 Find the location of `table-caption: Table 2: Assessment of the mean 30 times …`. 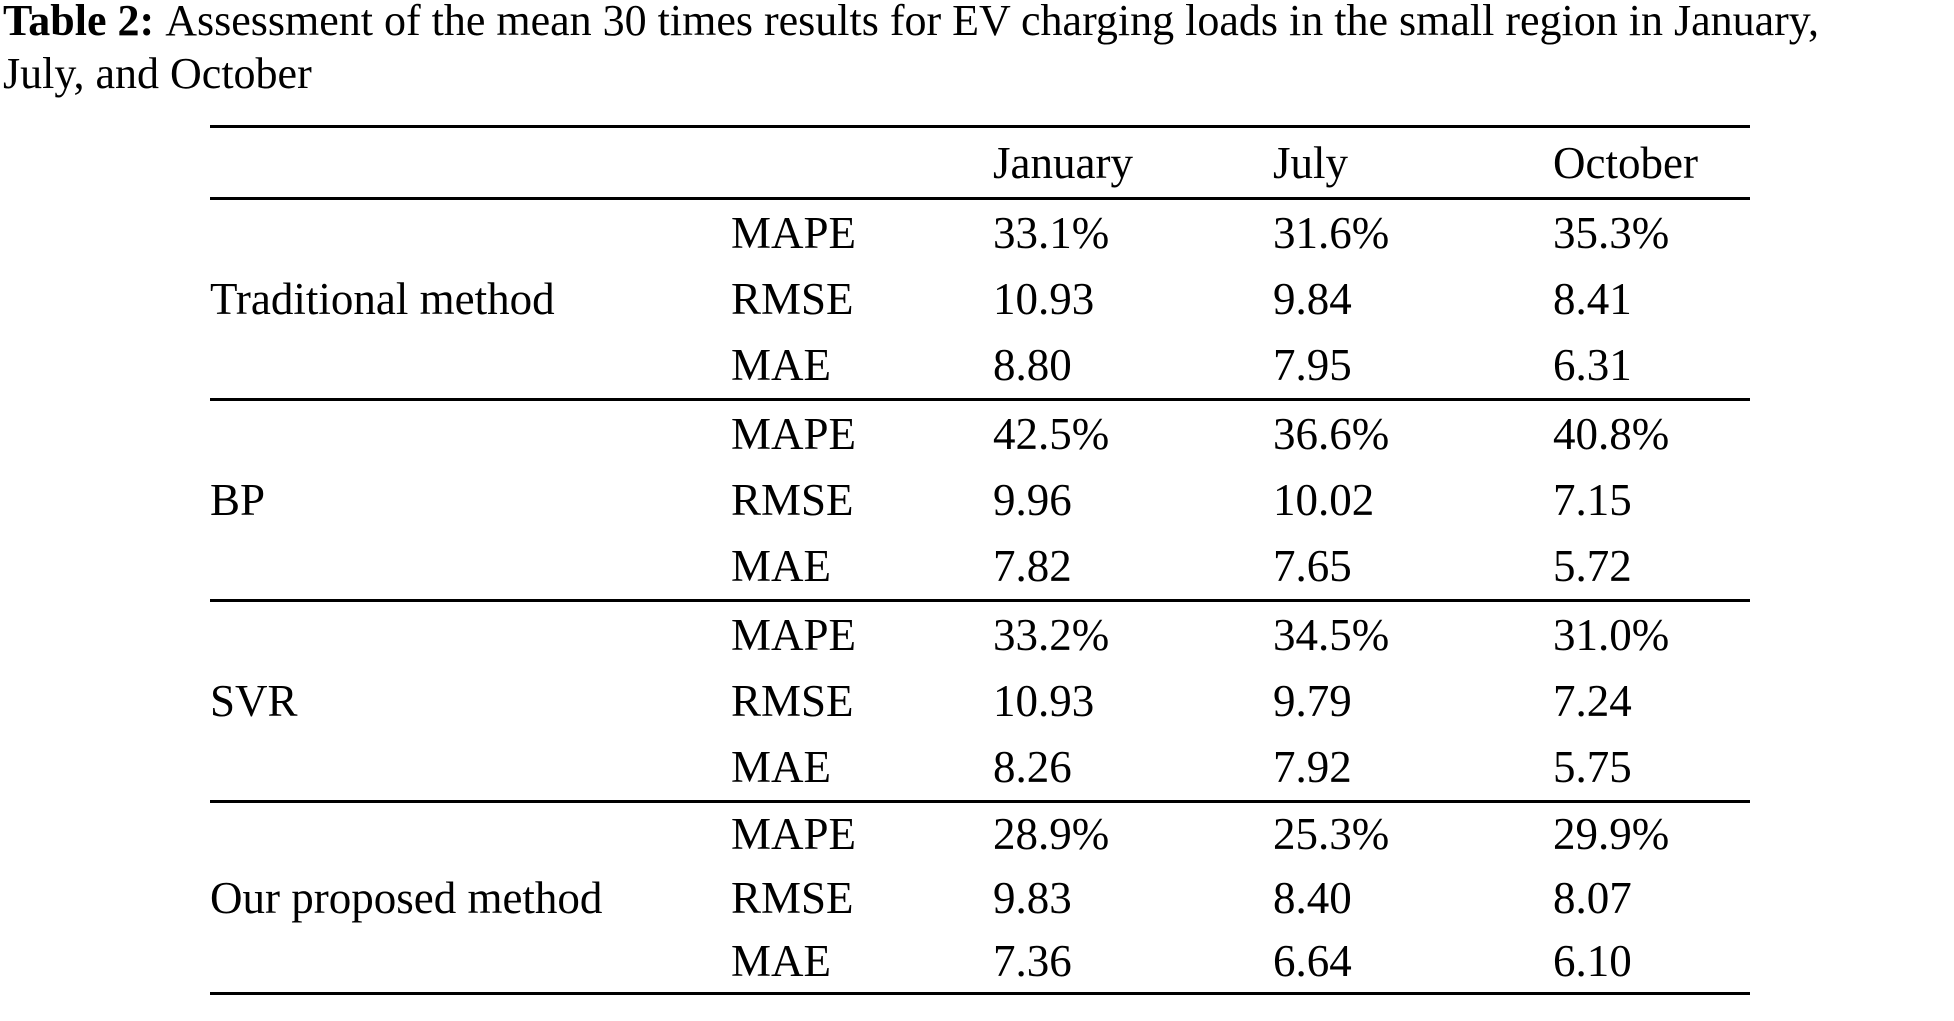

table-caption: Table 2: Assessment of the mean 30 times … is located at coordinates (911, 50).